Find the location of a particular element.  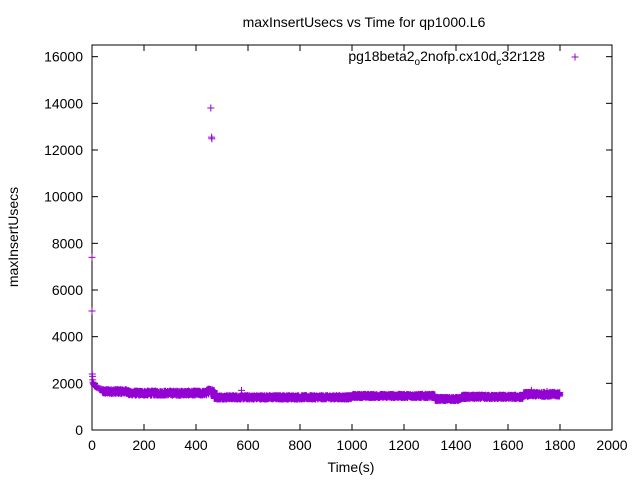

legend-part-1: pg18beta2 is located at coordinates (381, 56).